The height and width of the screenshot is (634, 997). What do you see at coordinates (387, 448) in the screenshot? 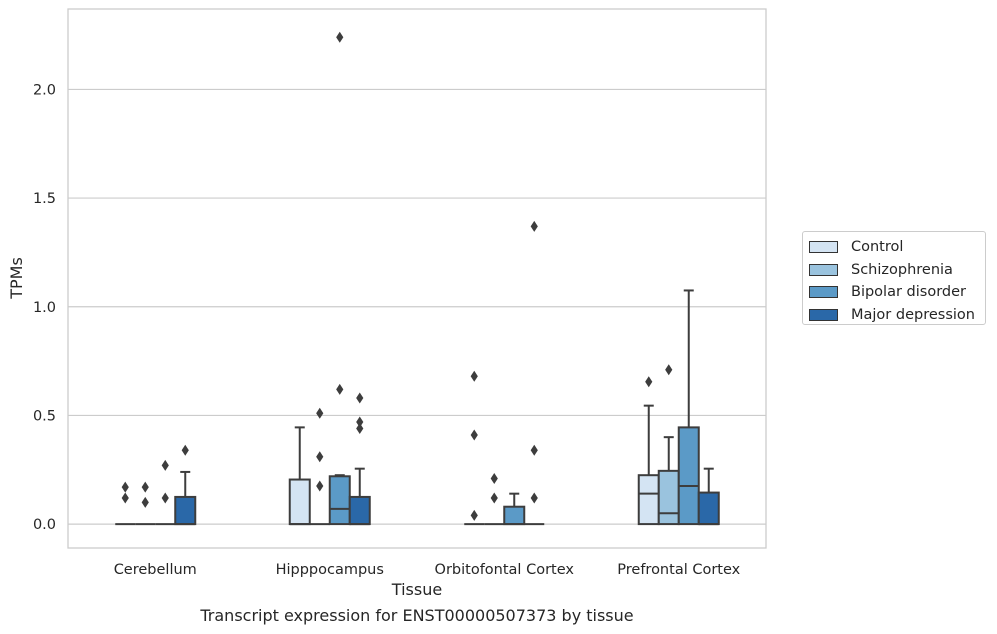
I see `series-control` at bounding box center [387, 448].